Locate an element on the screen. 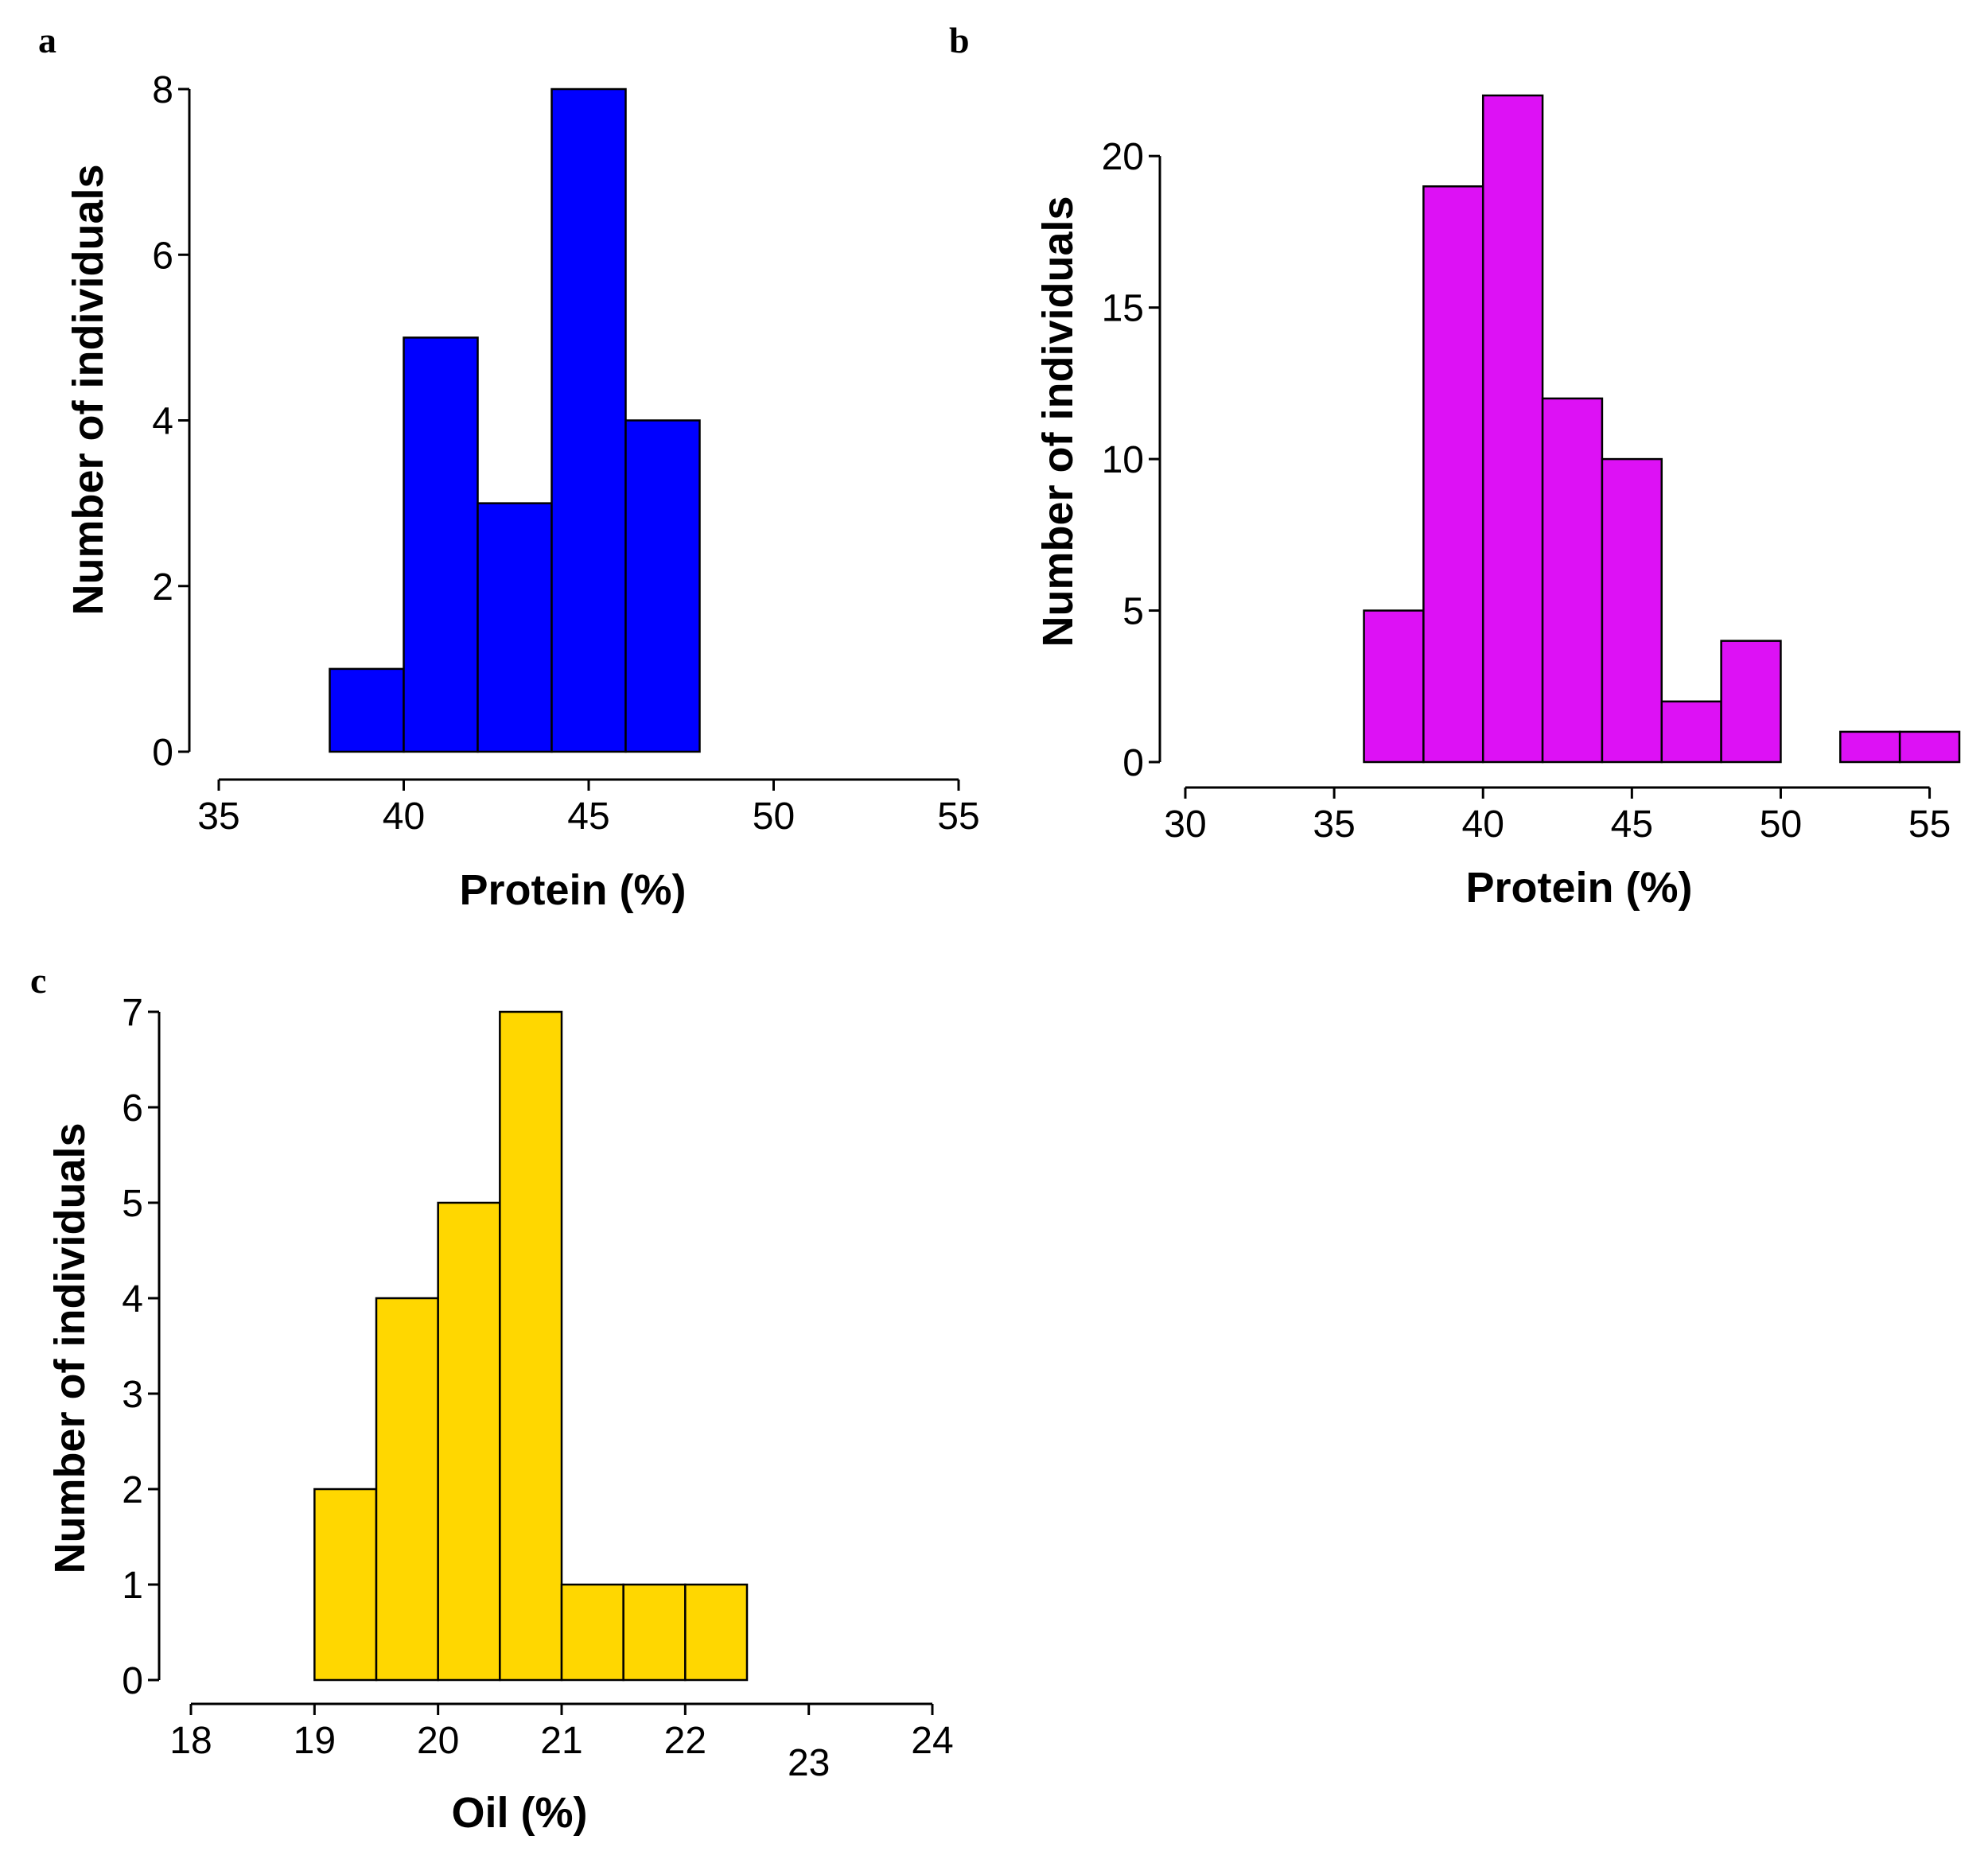 The image size is (1988, 1859). y-tick-label: 8 is located at coordinates (162, 90).